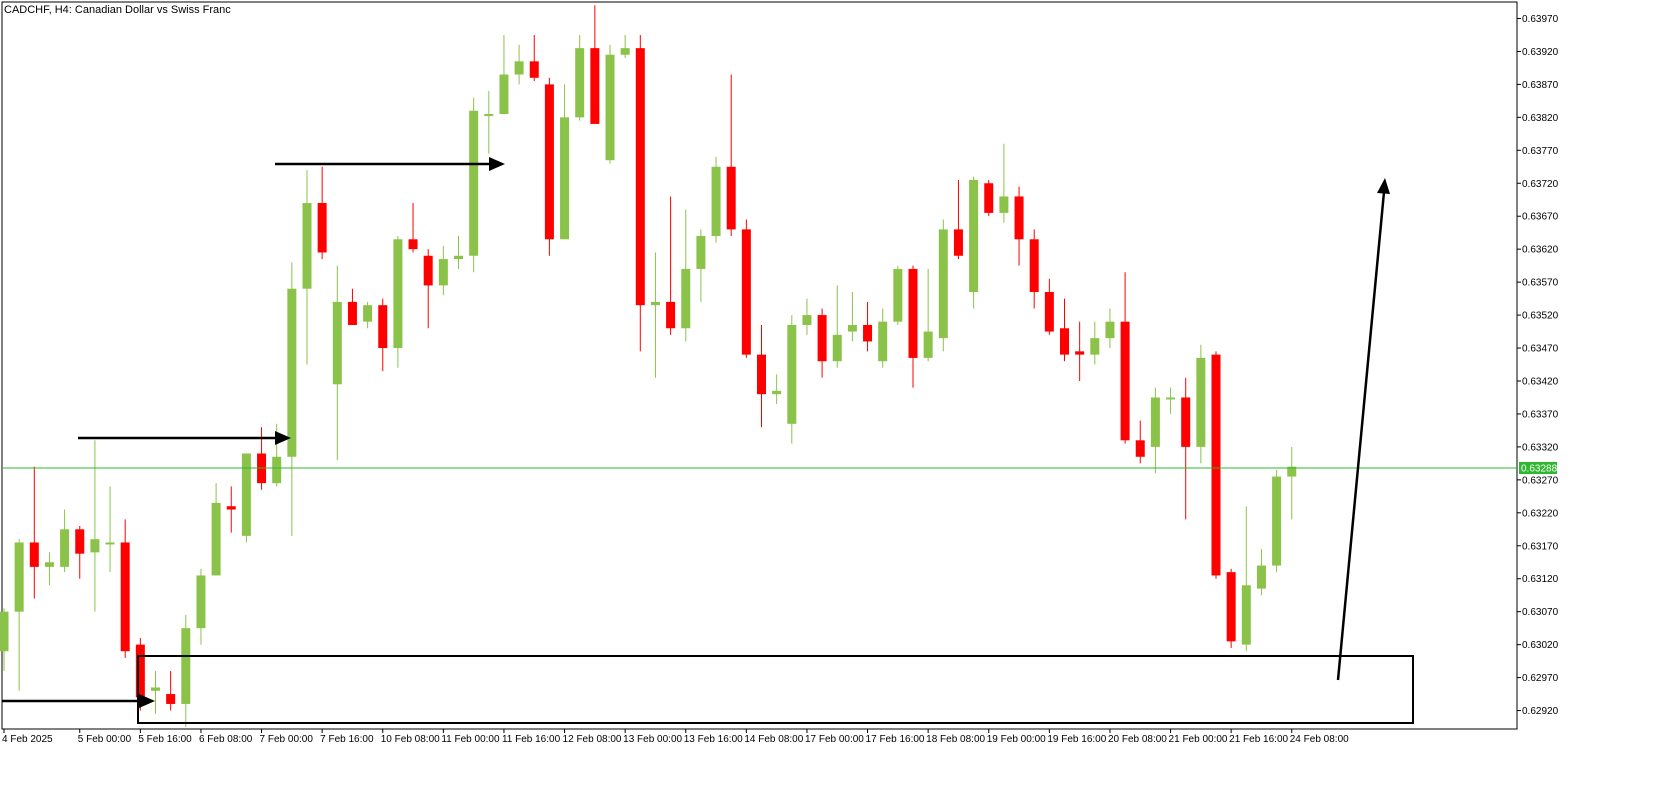  What do you see at coordinates (27, 739) in the screenshot?
I see `x-tick-label: 4 Feb 2025` at bounding box center [27, 739].